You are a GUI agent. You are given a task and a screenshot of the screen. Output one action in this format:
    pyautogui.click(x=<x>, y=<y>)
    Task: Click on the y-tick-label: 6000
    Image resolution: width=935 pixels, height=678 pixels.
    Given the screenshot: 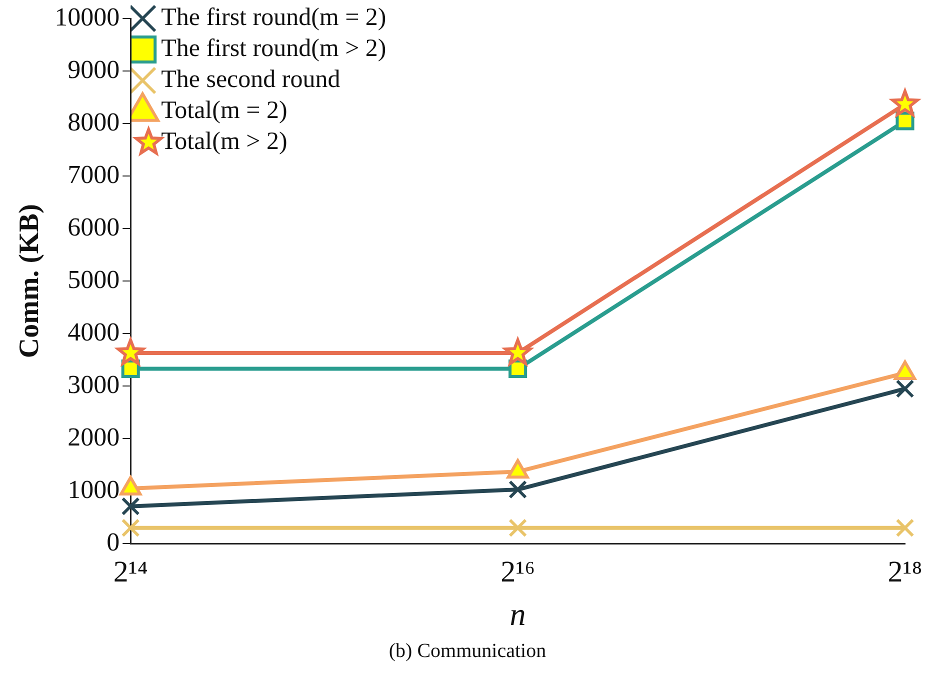 What is the action you would take?
    pyautogui.click(x=94, y=227)
    